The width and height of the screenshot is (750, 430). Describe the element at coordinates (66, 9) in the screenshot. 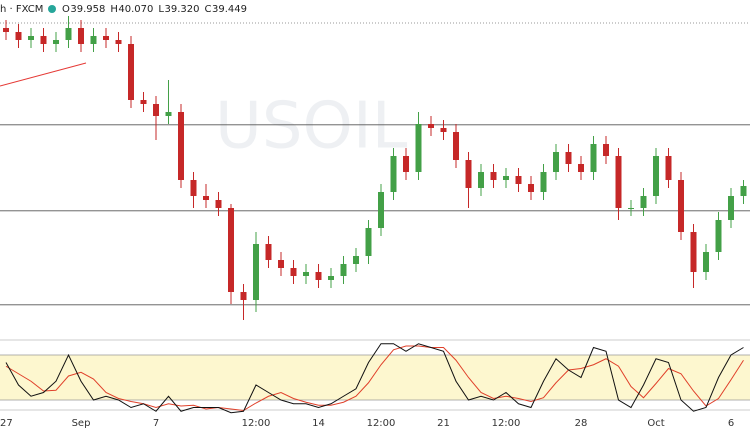

I see `field-name: O` at that location.